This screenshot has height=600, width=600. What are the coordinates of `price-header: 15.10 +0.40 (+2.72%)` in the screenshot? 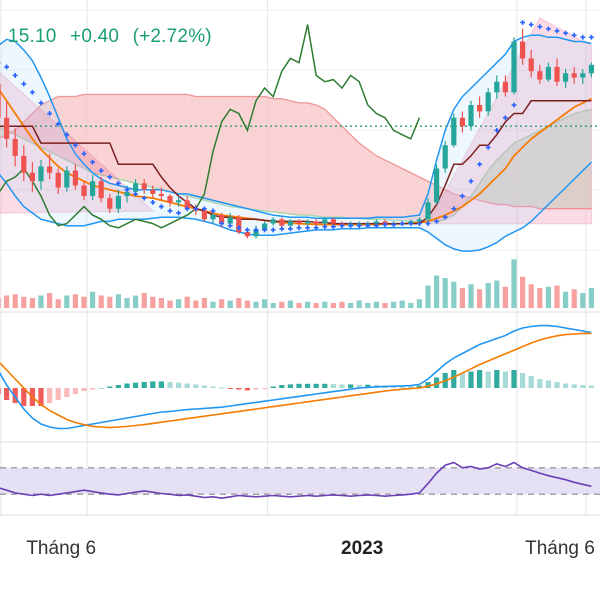 It's located at (114, 37).